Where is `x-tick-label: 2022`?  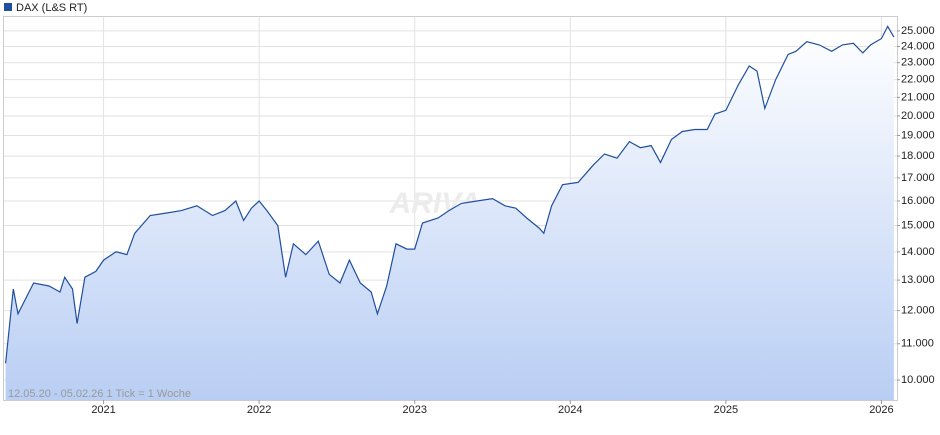
x-tick-label: 2022 is located at coordinates (259, 410).